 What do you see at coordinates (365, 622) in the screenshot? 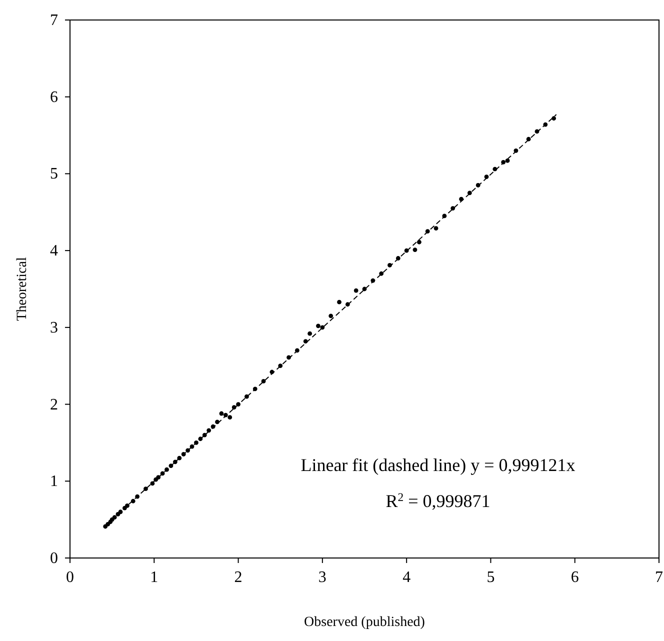
I see `x-axis-title: Observed (published)` at bounding box center [365, 622].